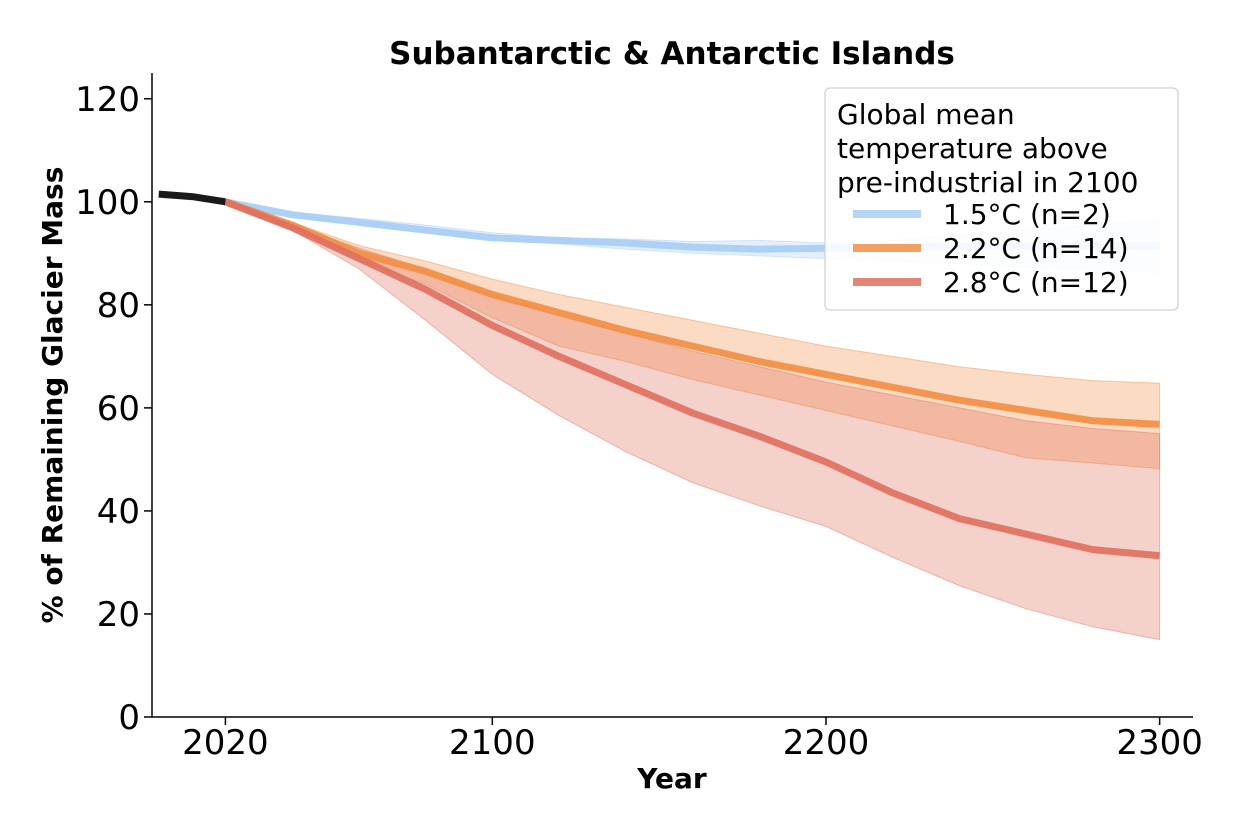 This screenshot has height=833, width=1250. What do you see at coordinates (107, 100) in the screenshot?
I see `y-tick-label: 120` at bounding box center [107, 100].